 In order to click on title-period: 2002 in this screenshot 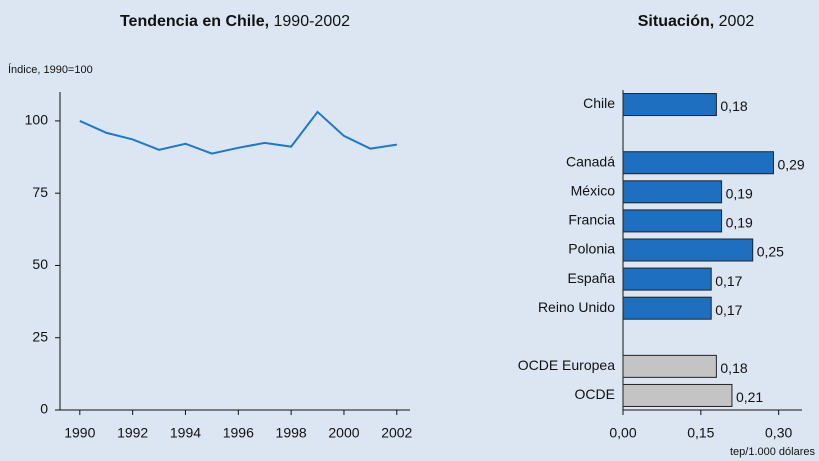, I will do `click(737, 21)`.